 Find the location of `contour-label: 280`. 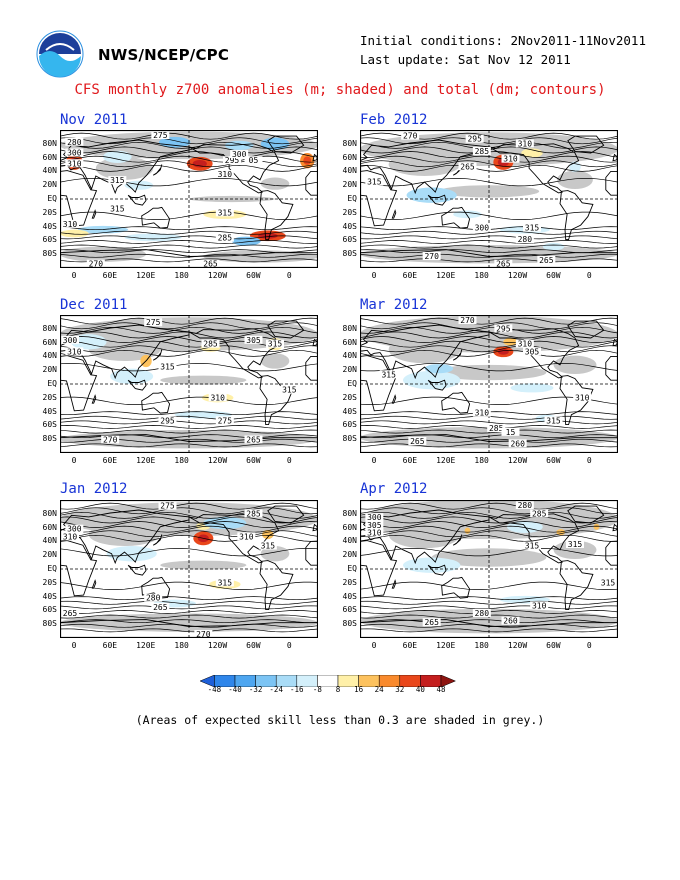

contour-label: 280 is located at coordinates (74, 142).